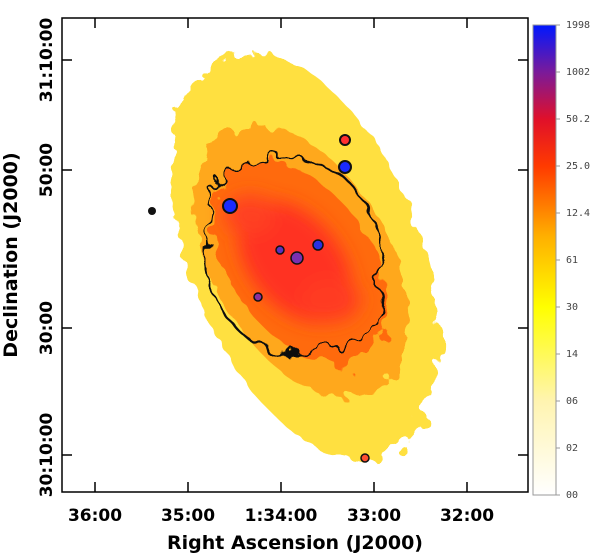  I want to click on colorbar-label: 50.2, so click(578, 119).